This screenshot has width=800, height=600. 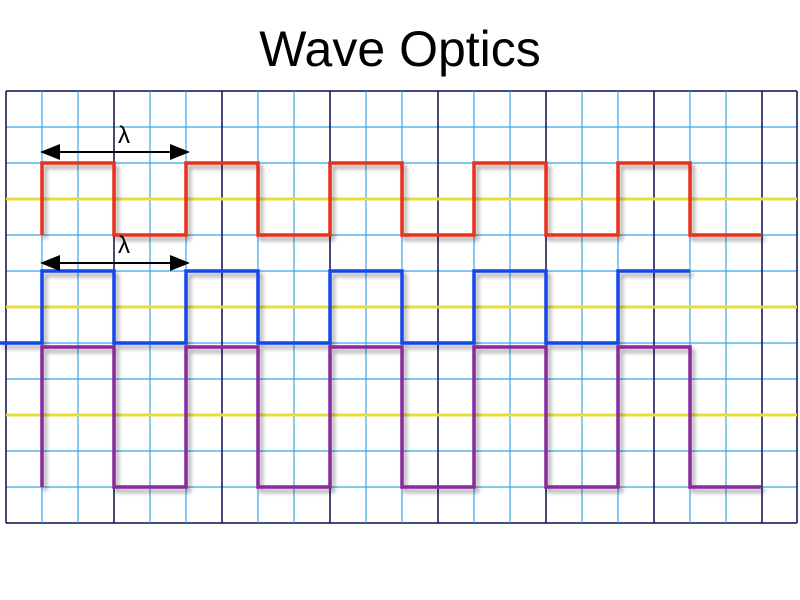 I want to click on red-wave, so click(x=401, y=199).